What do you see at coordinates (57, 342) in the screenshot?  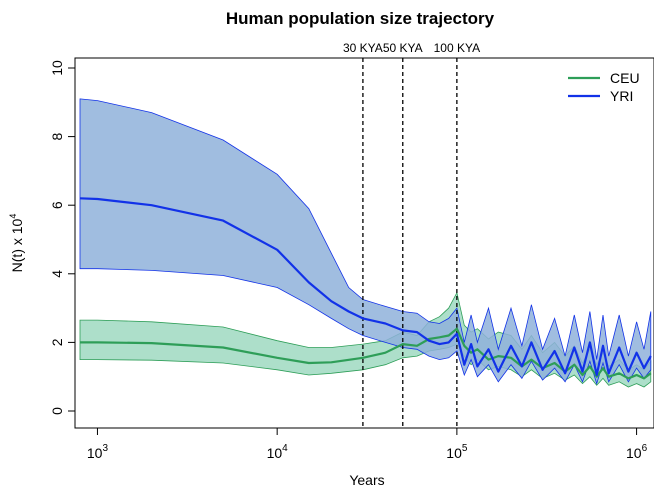 I see `y-tick-label: 2` at bounding box center [57, 342].